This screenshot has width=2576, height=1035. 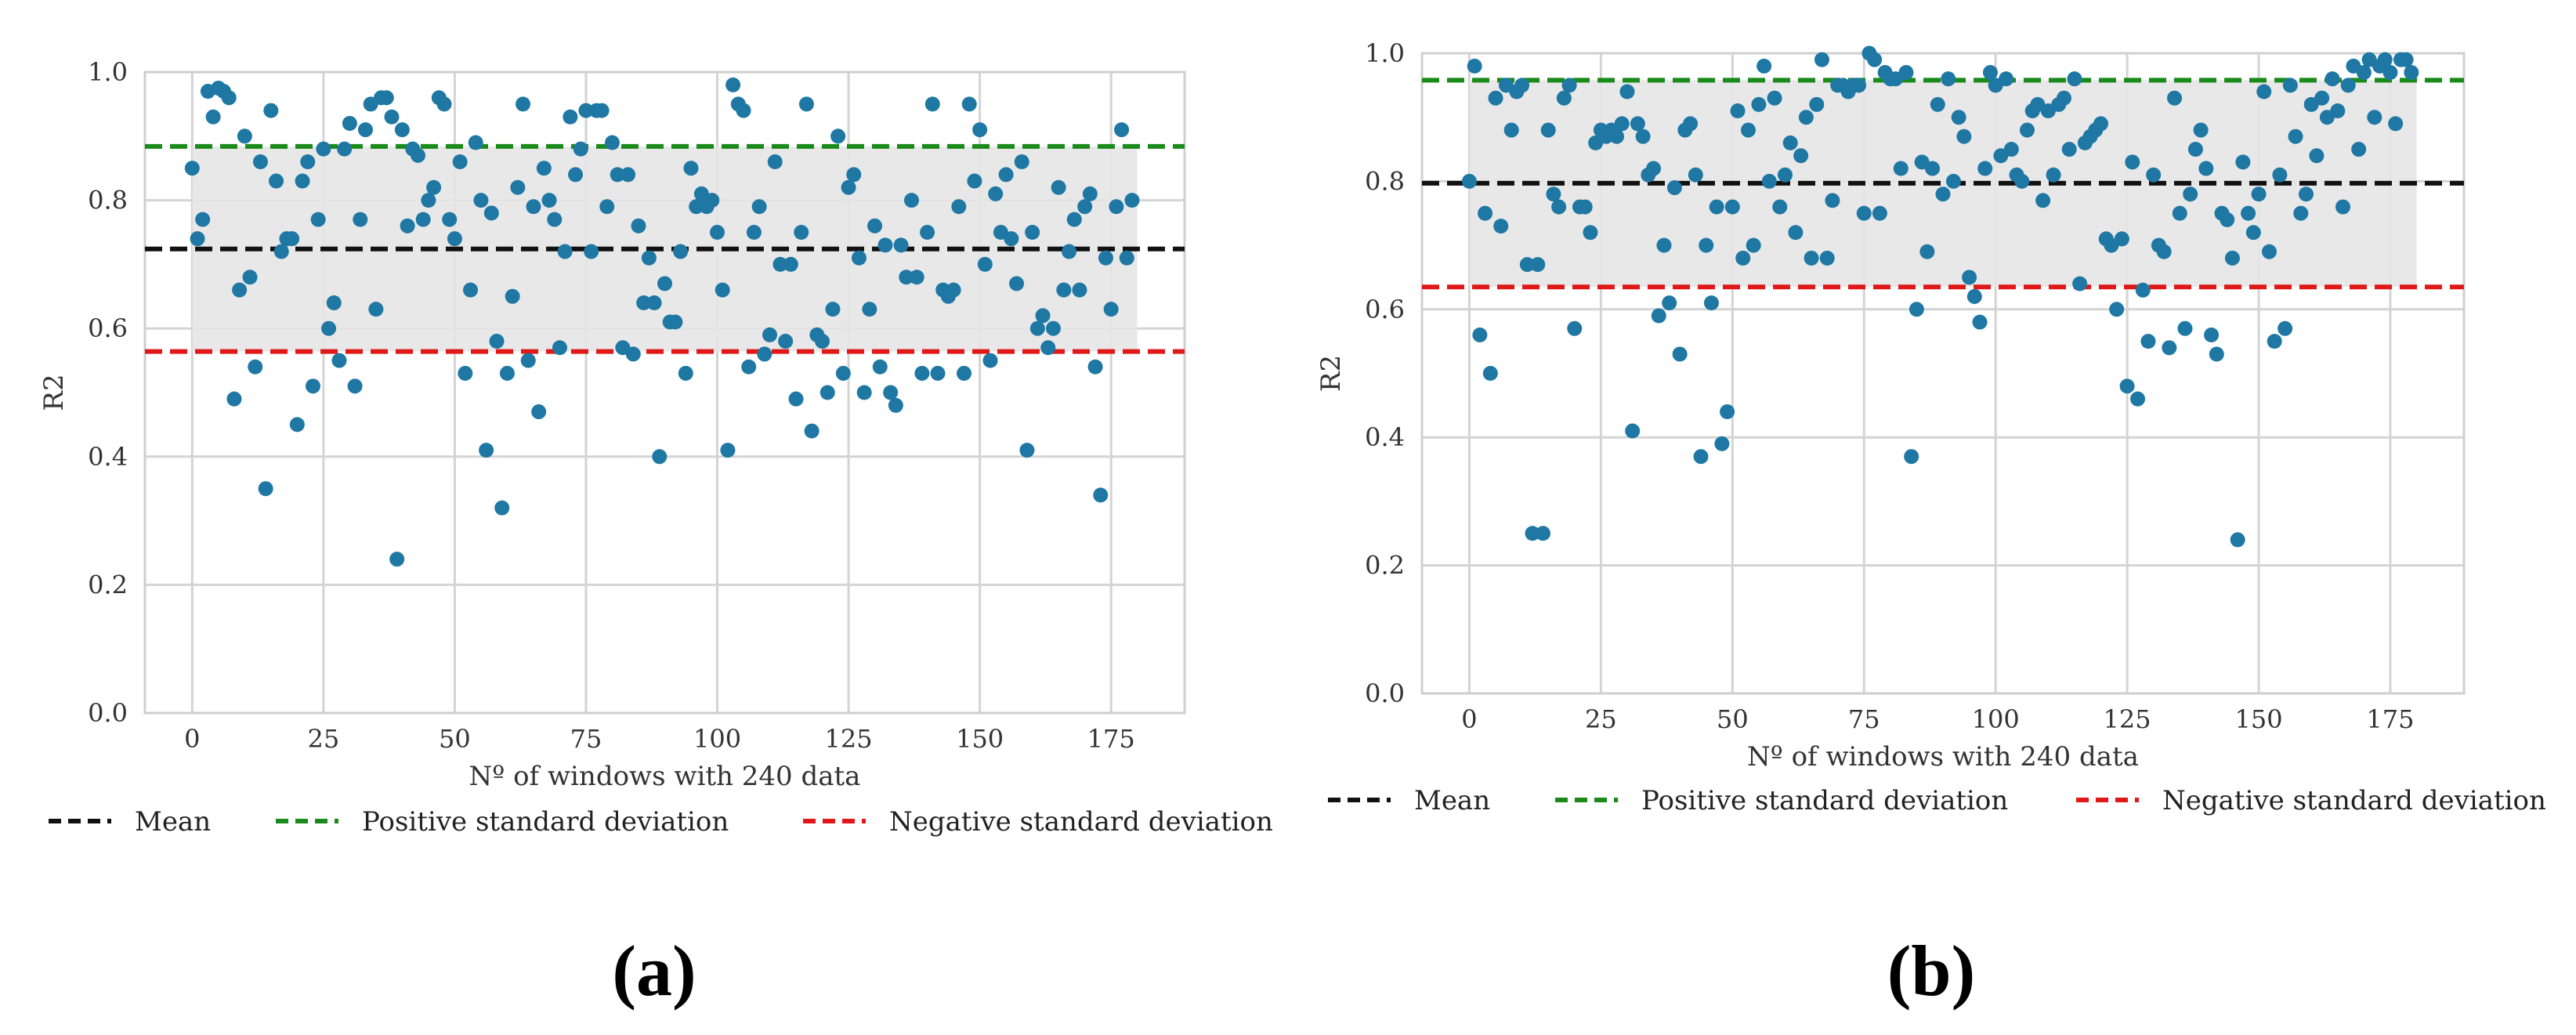 I want to click on x-tick-label: 25, so click(x=1601, y=719).